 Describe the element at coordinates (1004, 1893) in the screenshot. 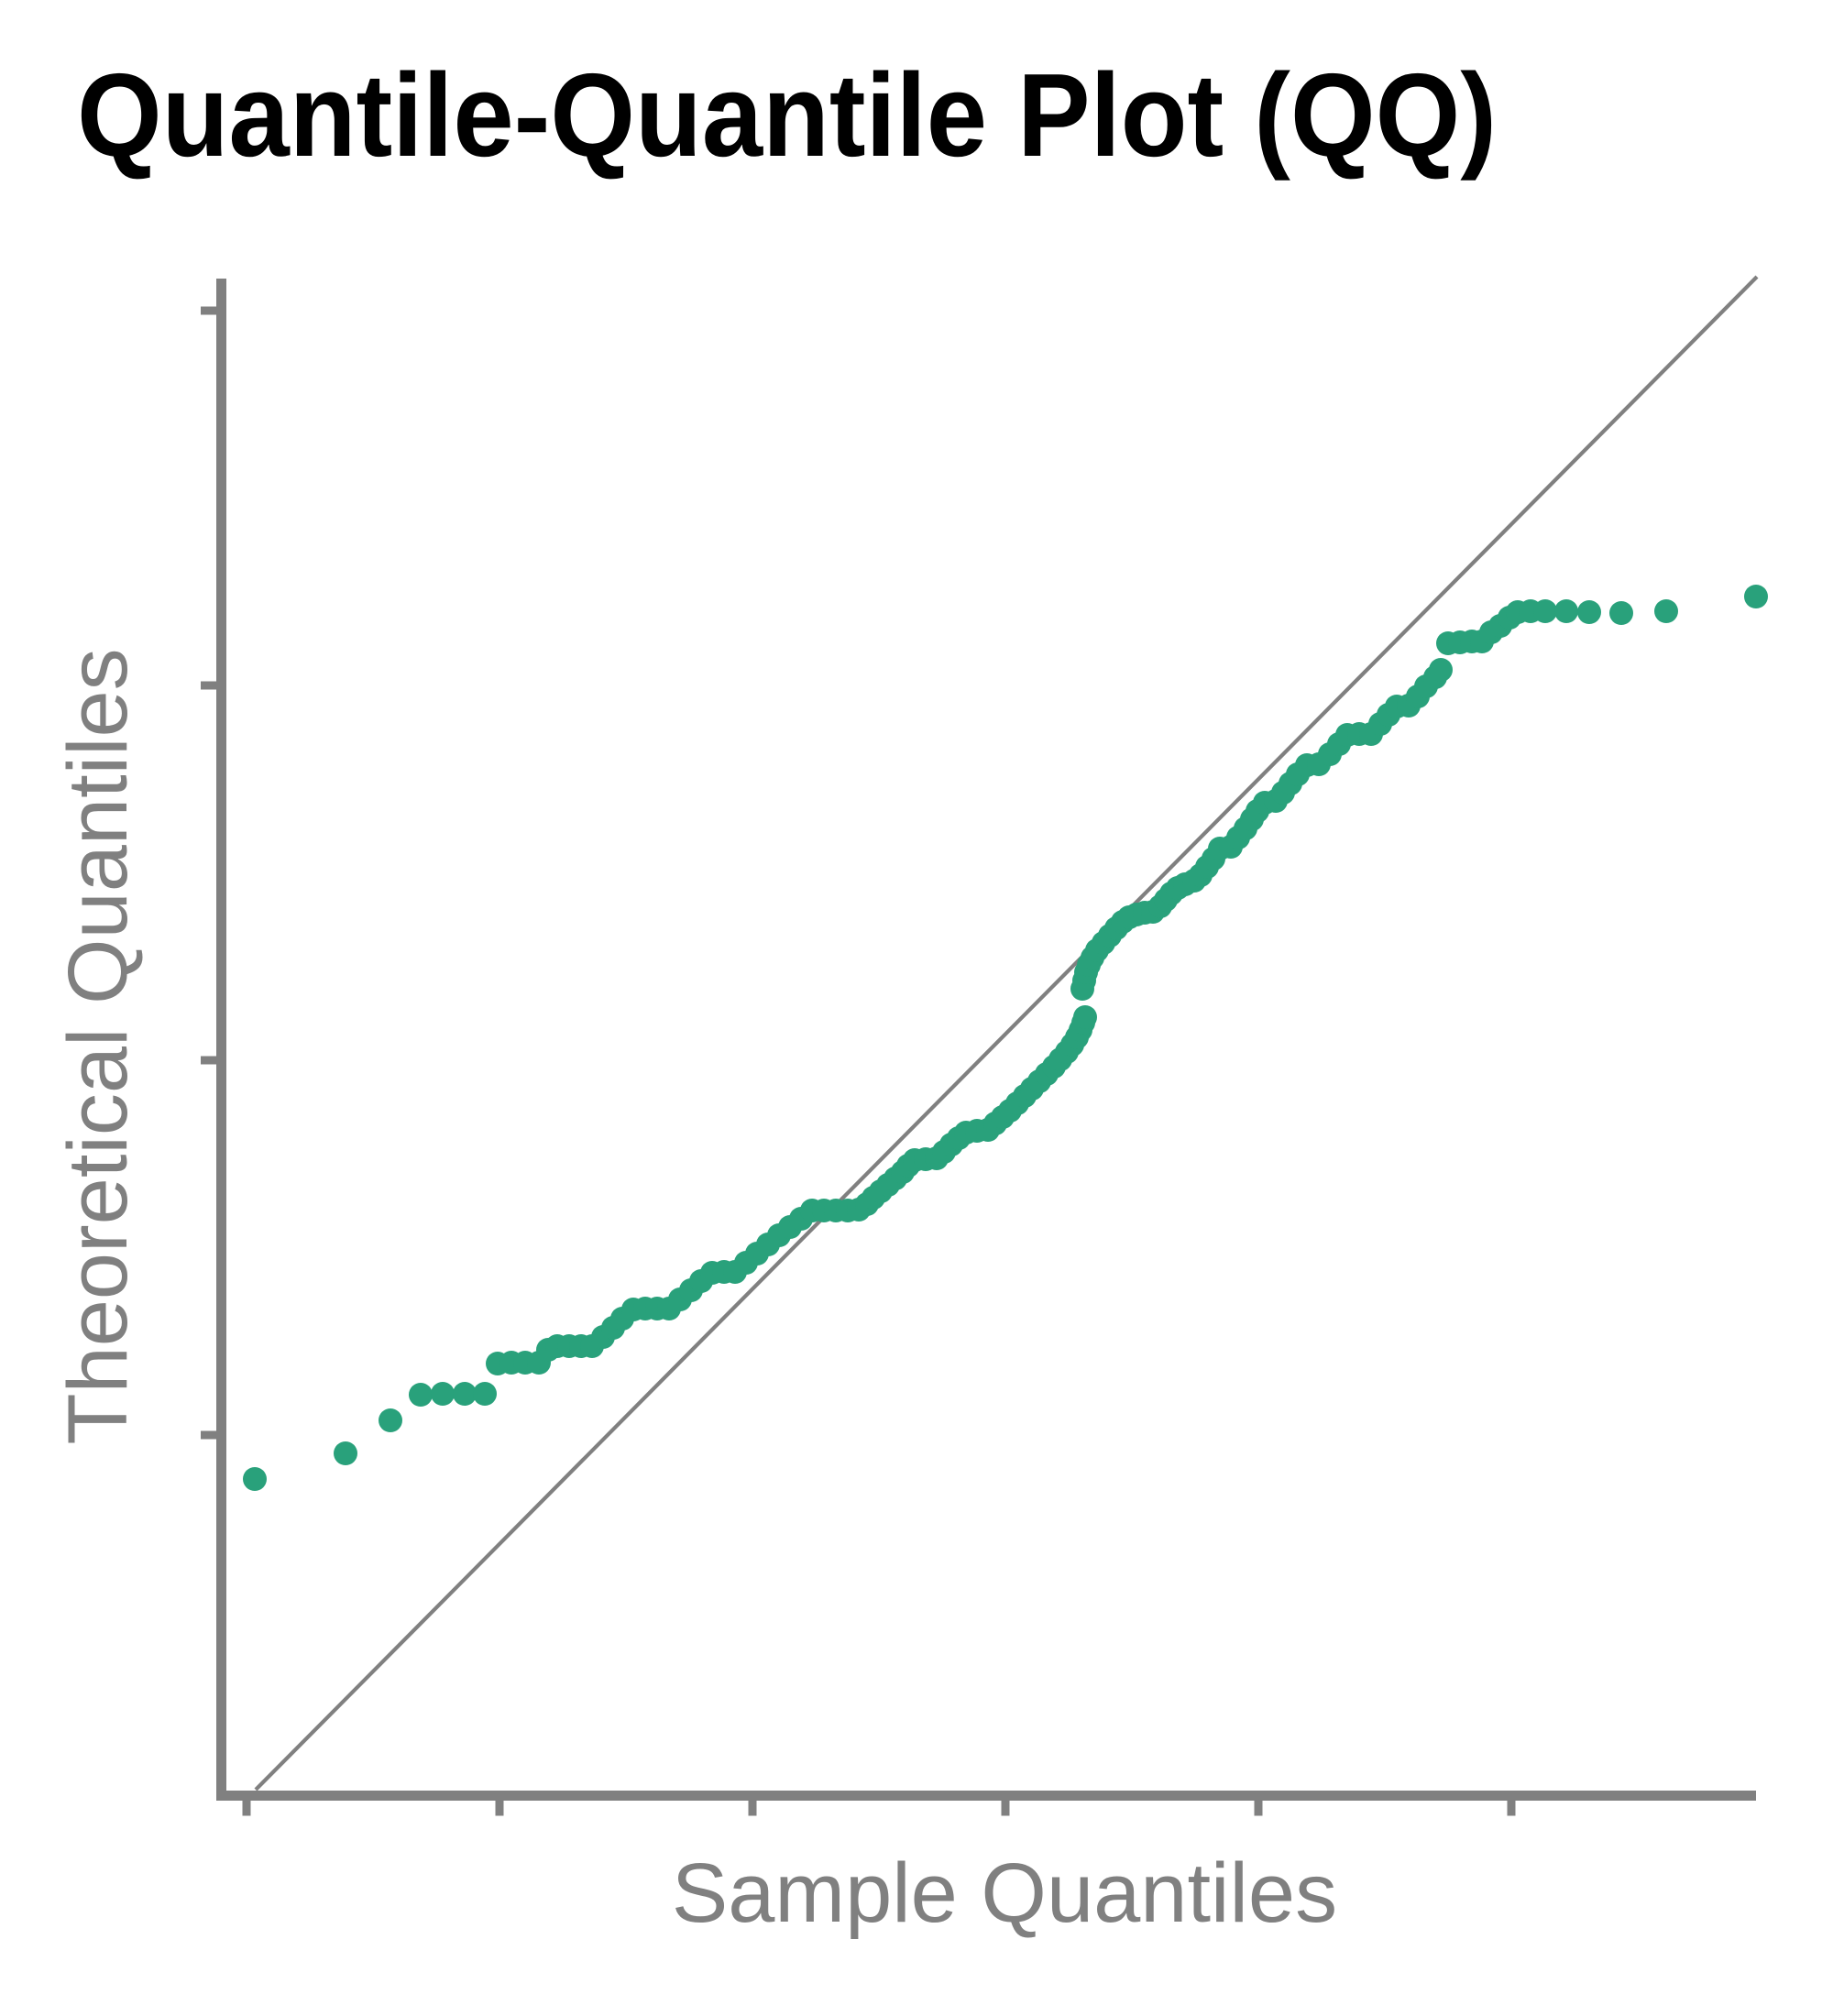

I see `svg-text: Sample Quantiles` at that location.